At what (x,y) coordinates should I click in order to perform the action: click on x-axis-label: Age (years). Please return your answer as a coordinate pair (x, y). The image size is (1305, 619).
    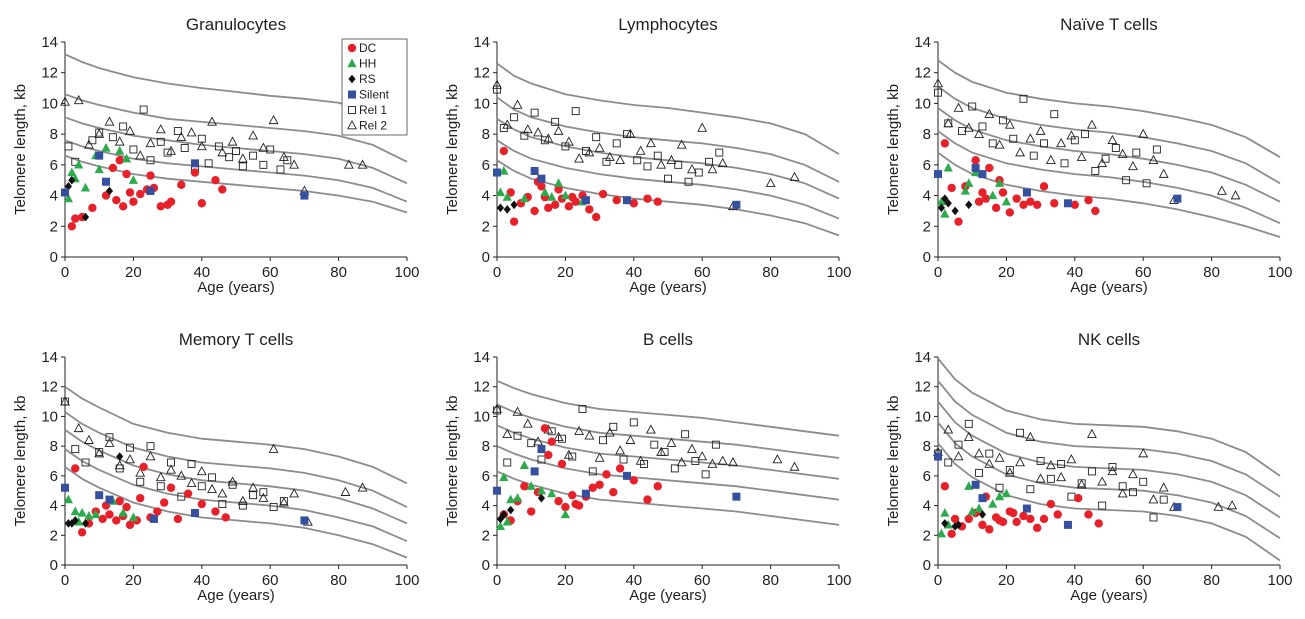
    Looking at the image, I should click on (236, 287).